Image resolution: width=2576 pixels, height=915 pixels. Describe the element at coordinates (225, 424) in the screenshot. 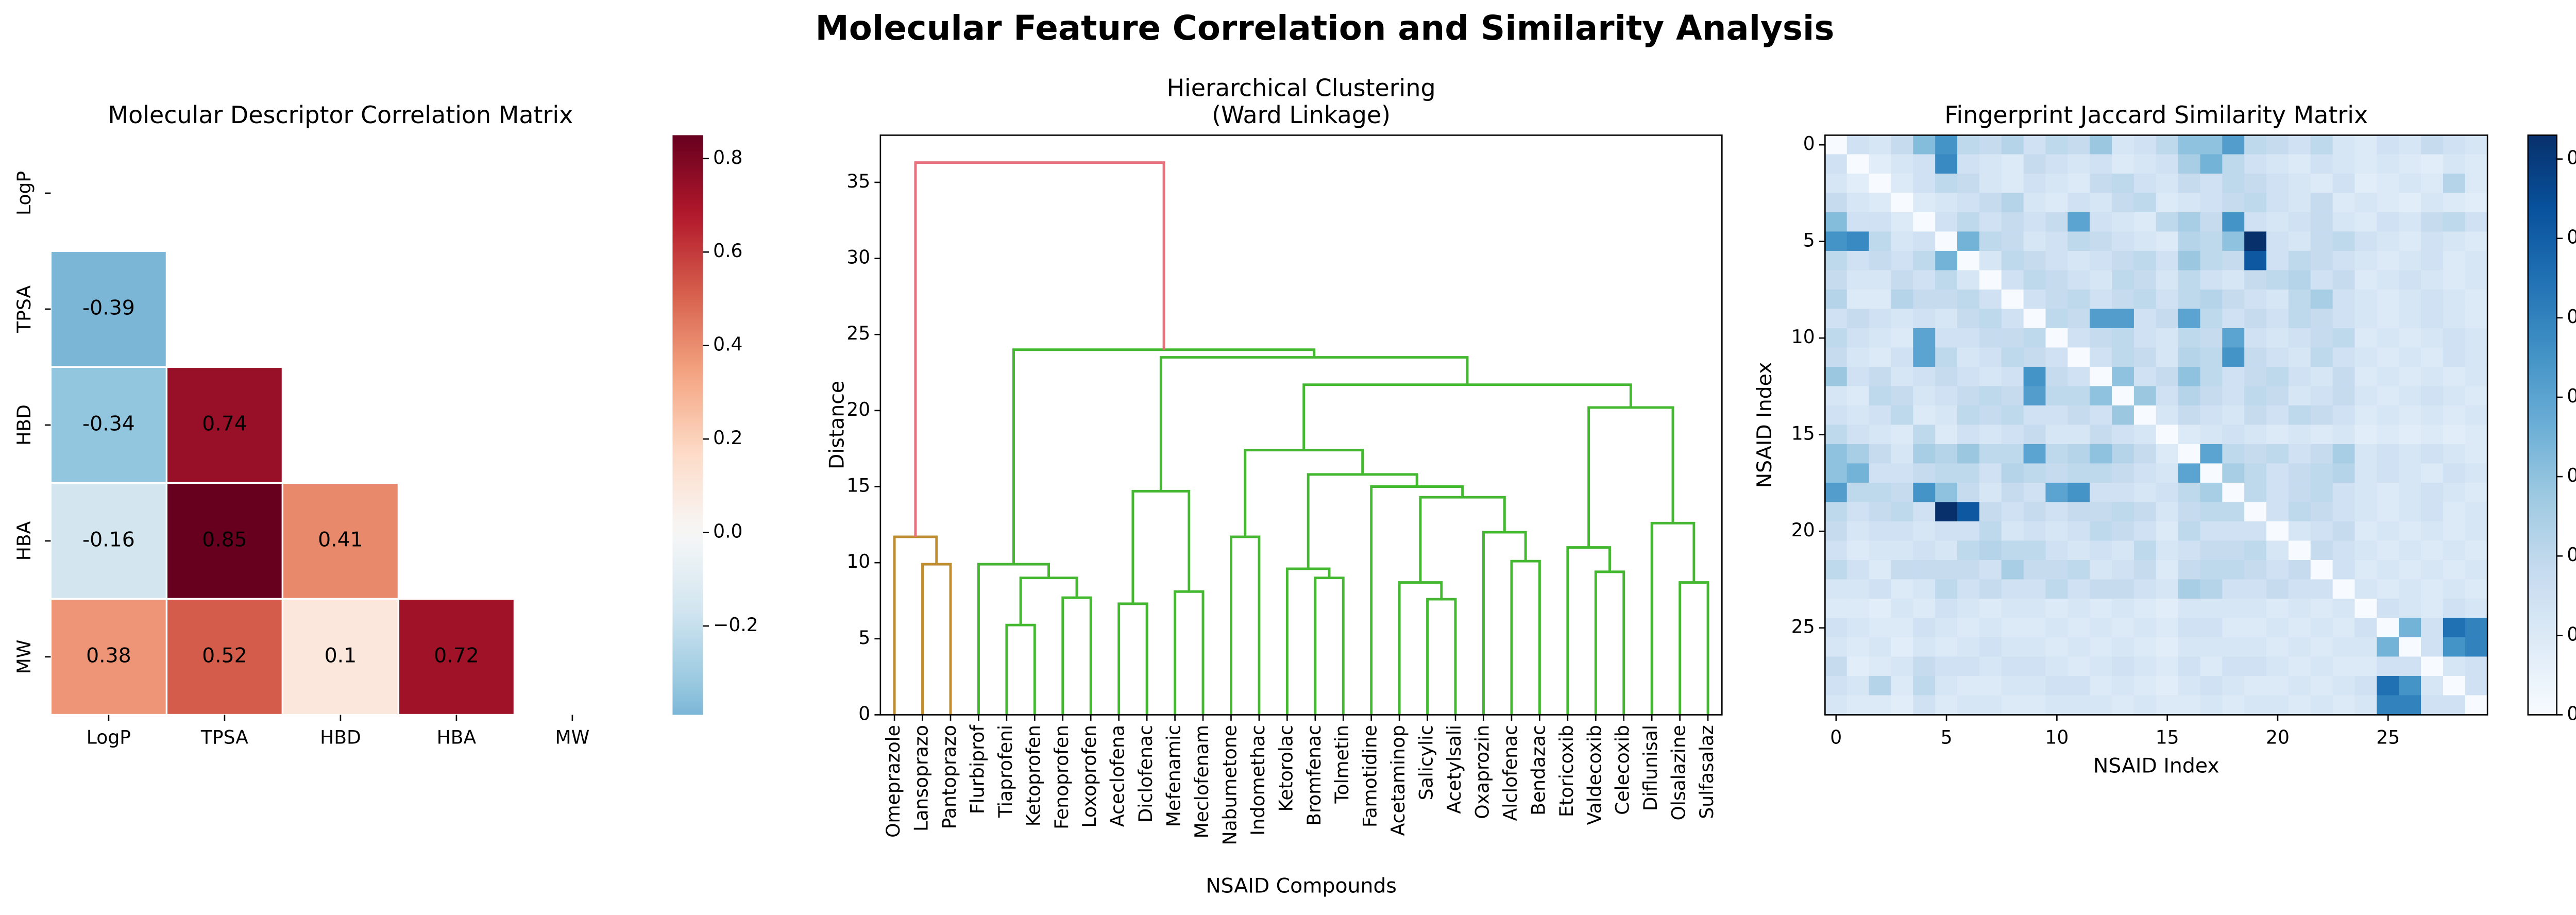

I see `cell-label: 0.74` at that location.